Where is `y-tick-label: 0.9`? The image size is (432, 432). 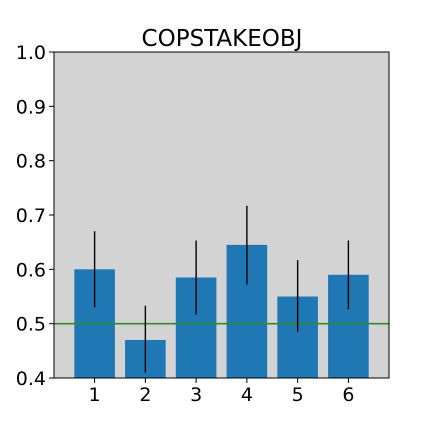 y-tick-label: 0.9 is located at coordinates (31, 107).